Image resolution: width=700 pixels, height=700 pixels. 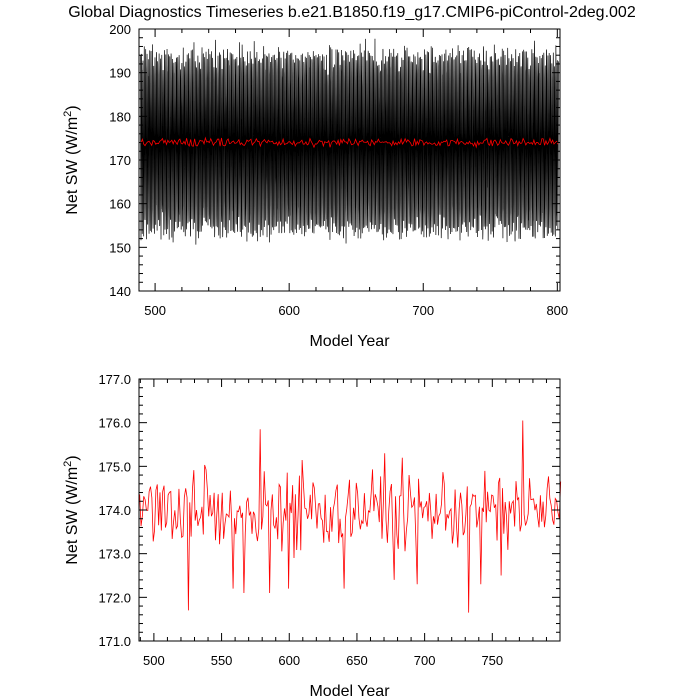 What do you see at coordinates (120, 29) in the screenshot?
I see `y-tick-label: 200` at bounding box center [120, 29].